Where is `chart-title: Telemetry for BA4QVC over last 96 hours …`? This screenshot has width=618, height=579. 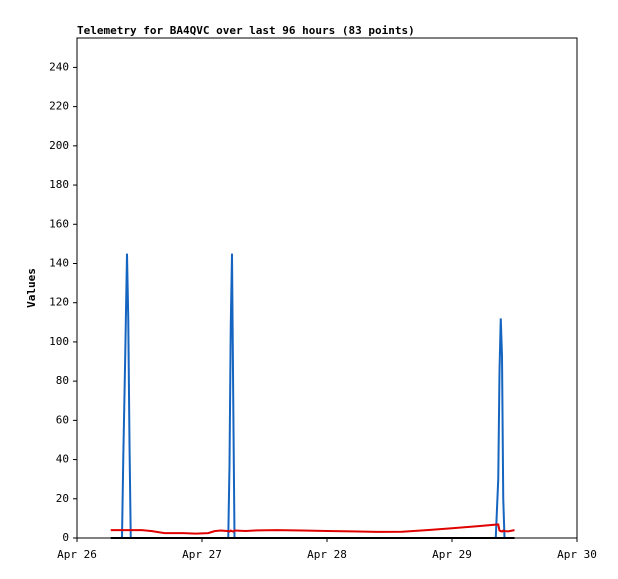
chart-title: Telemetry for BA4QVC over last 96 hours … is located at coordinates (246, 30).